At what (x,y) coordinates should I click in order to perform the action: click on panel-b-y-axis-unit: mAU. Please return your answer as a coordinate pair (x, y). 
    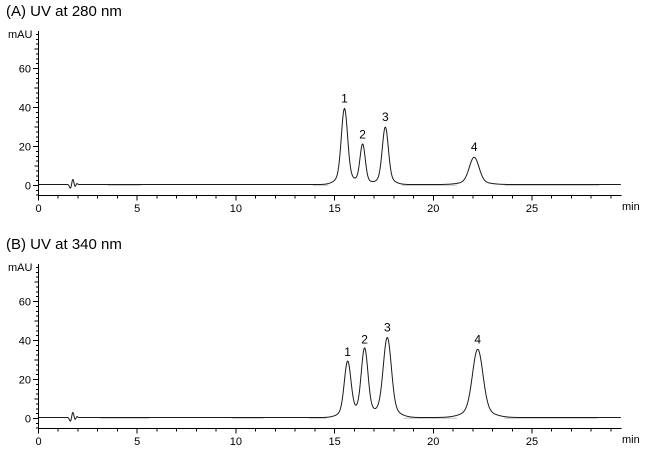
    Looking at the image, I should click on (20, 268).